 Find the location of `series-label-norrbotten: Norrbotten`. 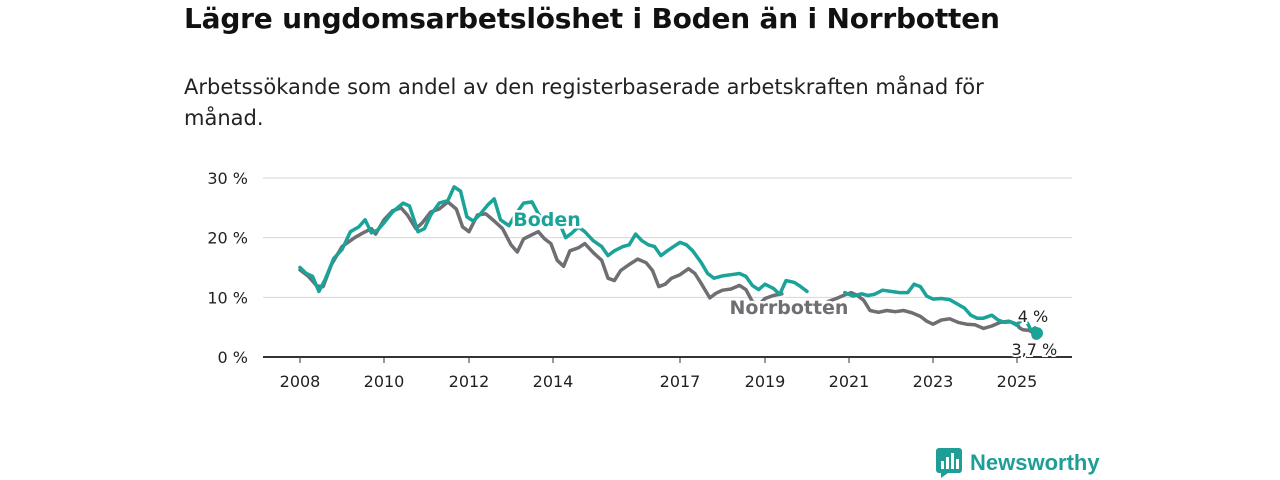

series-label-norrbotten: Norrbotten is located at coordinates (789, 308).